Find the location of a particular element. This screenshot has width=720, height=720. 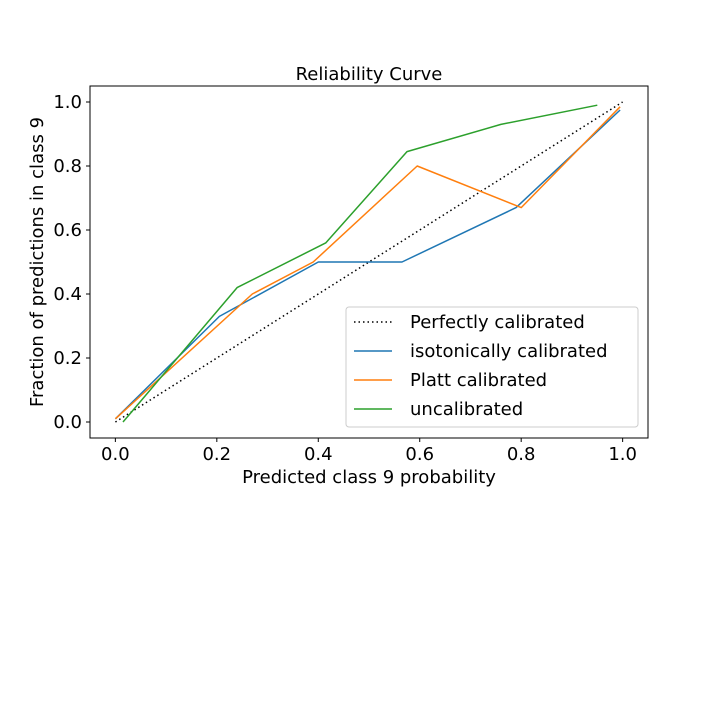

y-tick-label: 0.0 is located at coordinates (67, 422).